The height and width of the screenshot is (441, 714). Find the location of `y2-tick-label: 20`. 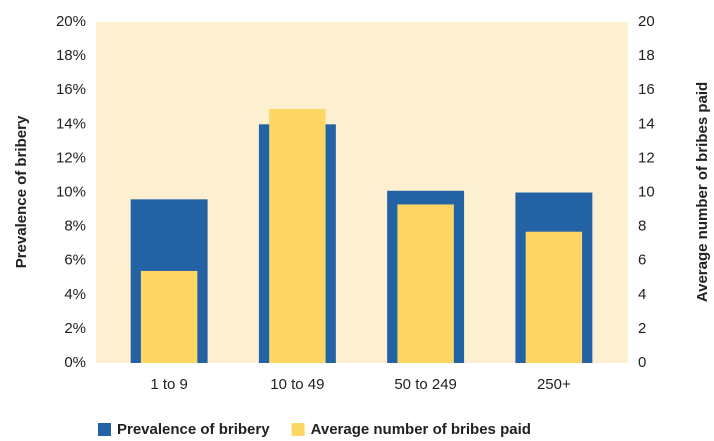

y2-tick-label: 20 is located at coordinates (646, 21).